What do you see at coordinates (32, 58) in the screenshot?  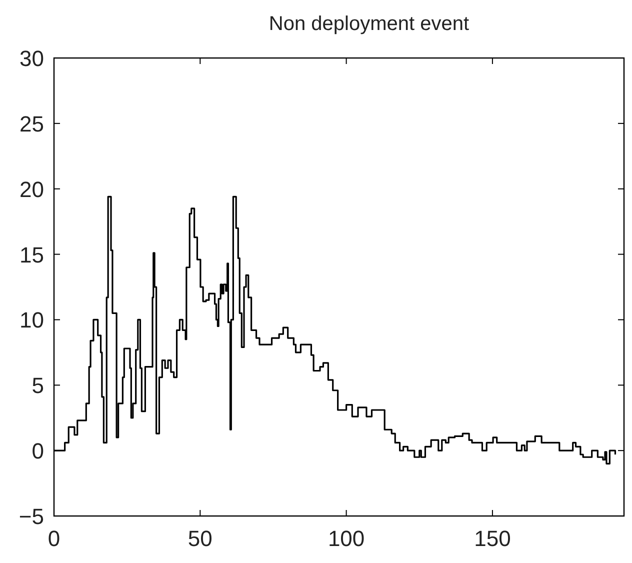 I see `y-tick-label: 30` at bounding box center [32, 58].